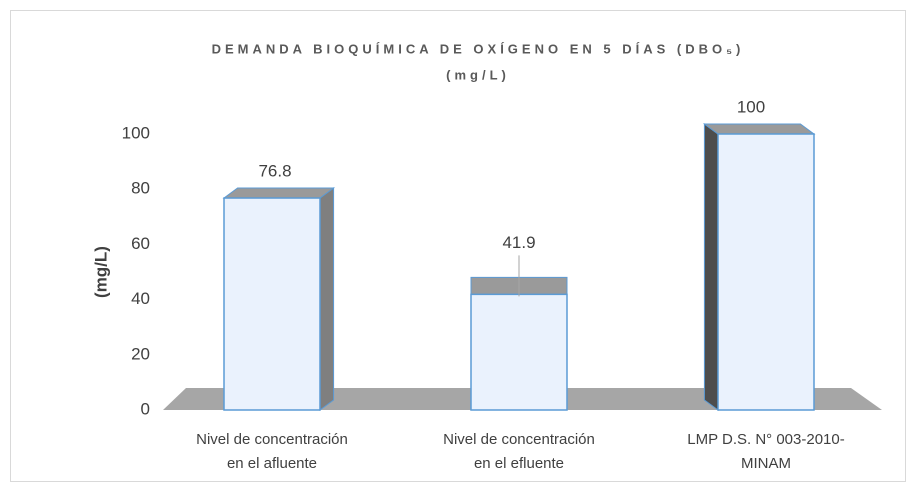 The height and width of the screenshot is (492, 919). Describe the element at coordinates (140, 188) in the screenshot. I see `y-tick-label: 80` at that location.